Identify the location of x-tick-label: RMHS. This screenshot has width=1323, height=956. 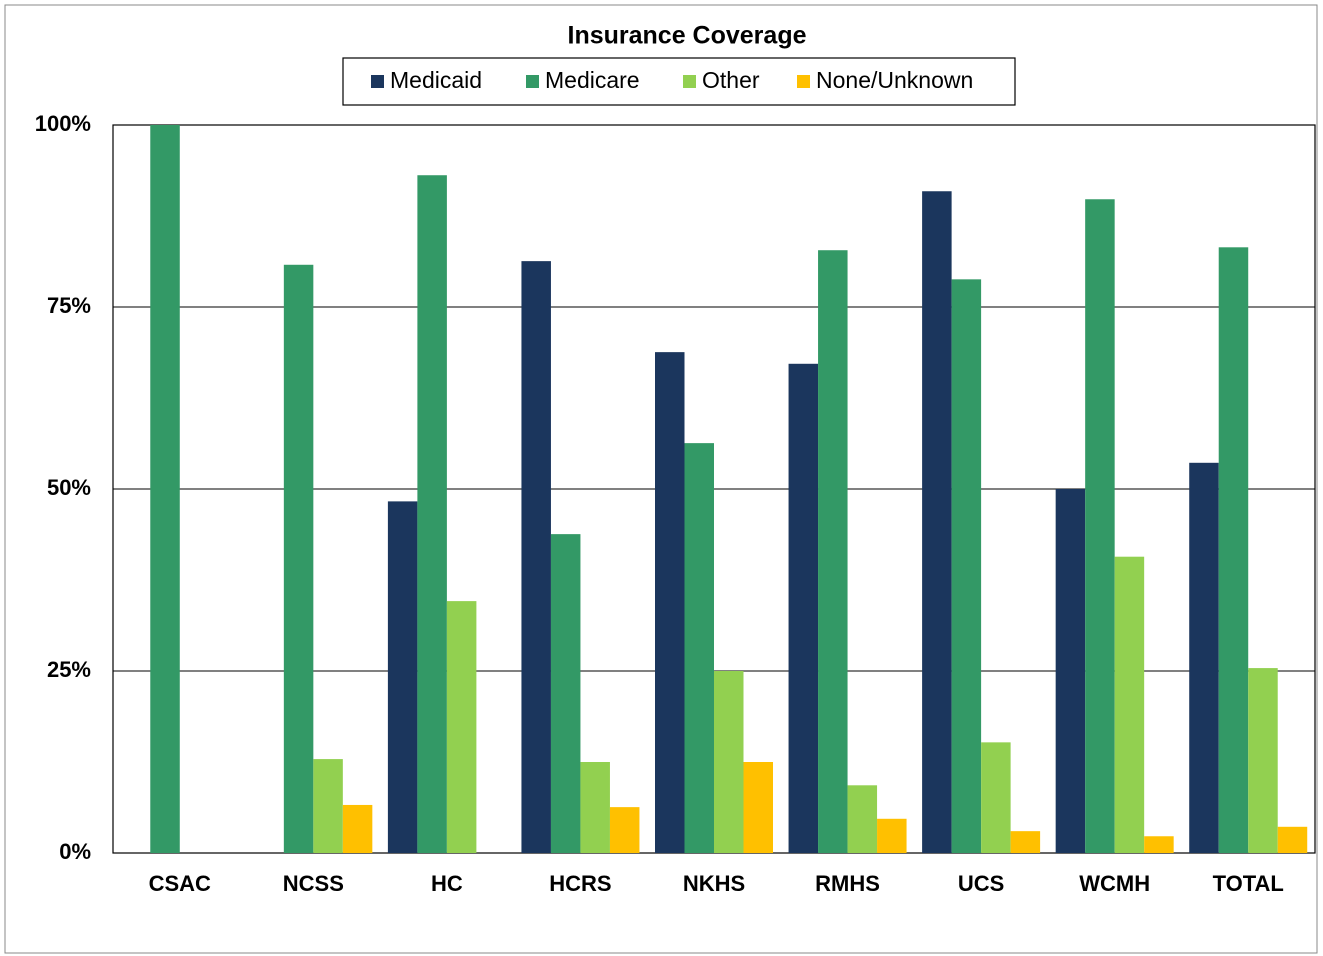
(847, 883).